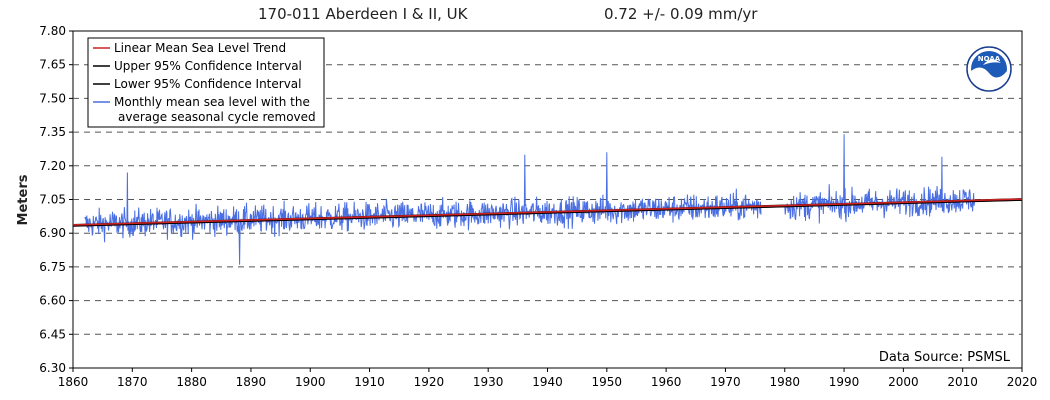 The width and height of the screenshot is (1050, 400). I want to click on x-tick-label: 1990, so click(844, 382).